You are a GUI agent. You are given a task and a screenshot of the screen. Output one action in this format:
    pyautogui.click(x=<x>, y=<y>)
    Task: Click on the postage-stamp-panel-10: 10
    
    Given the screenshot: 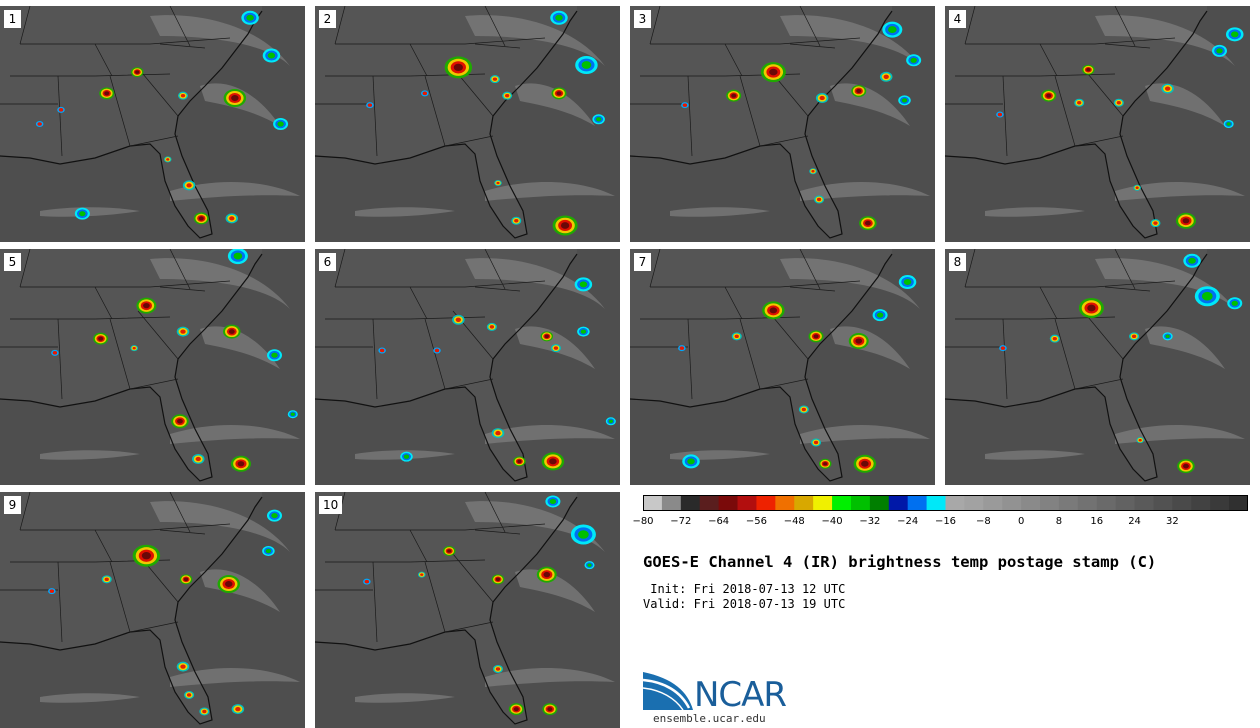 What is the action you would take?
    pyautogui.click(x=467, y=610)
    